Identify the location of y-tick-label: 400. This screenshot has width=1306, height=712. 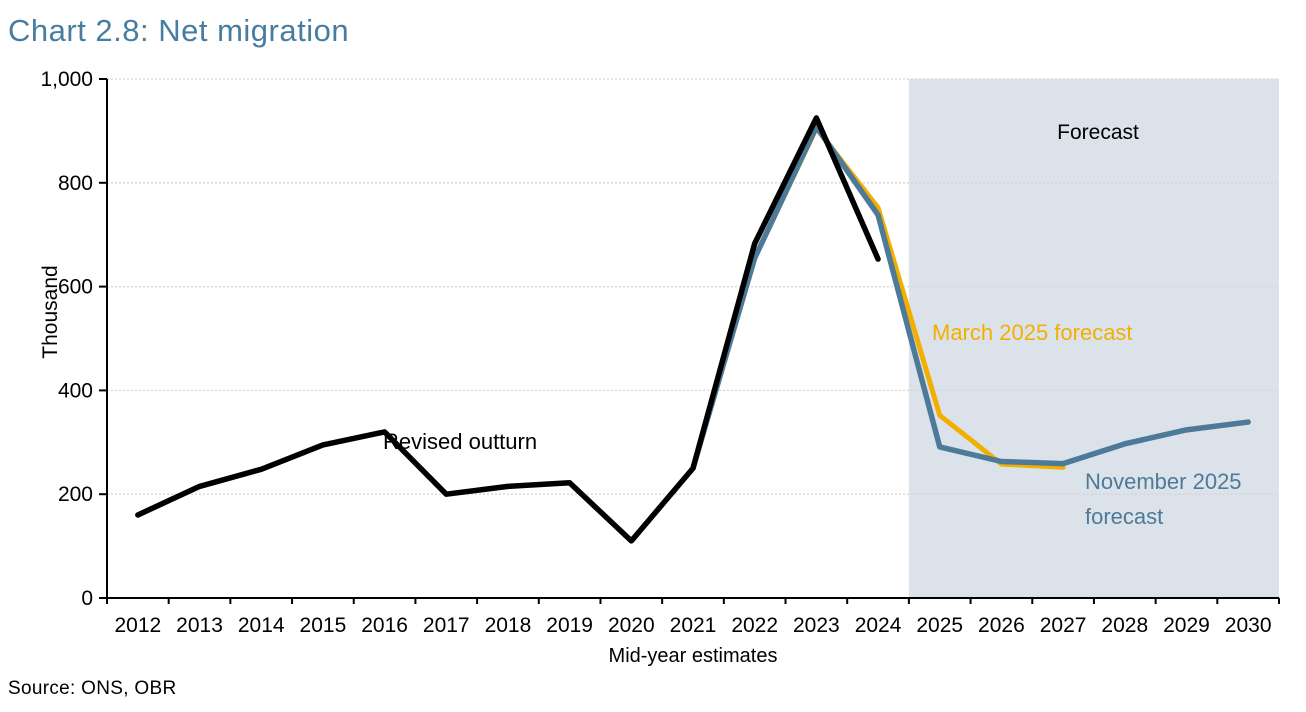
(75, 390).